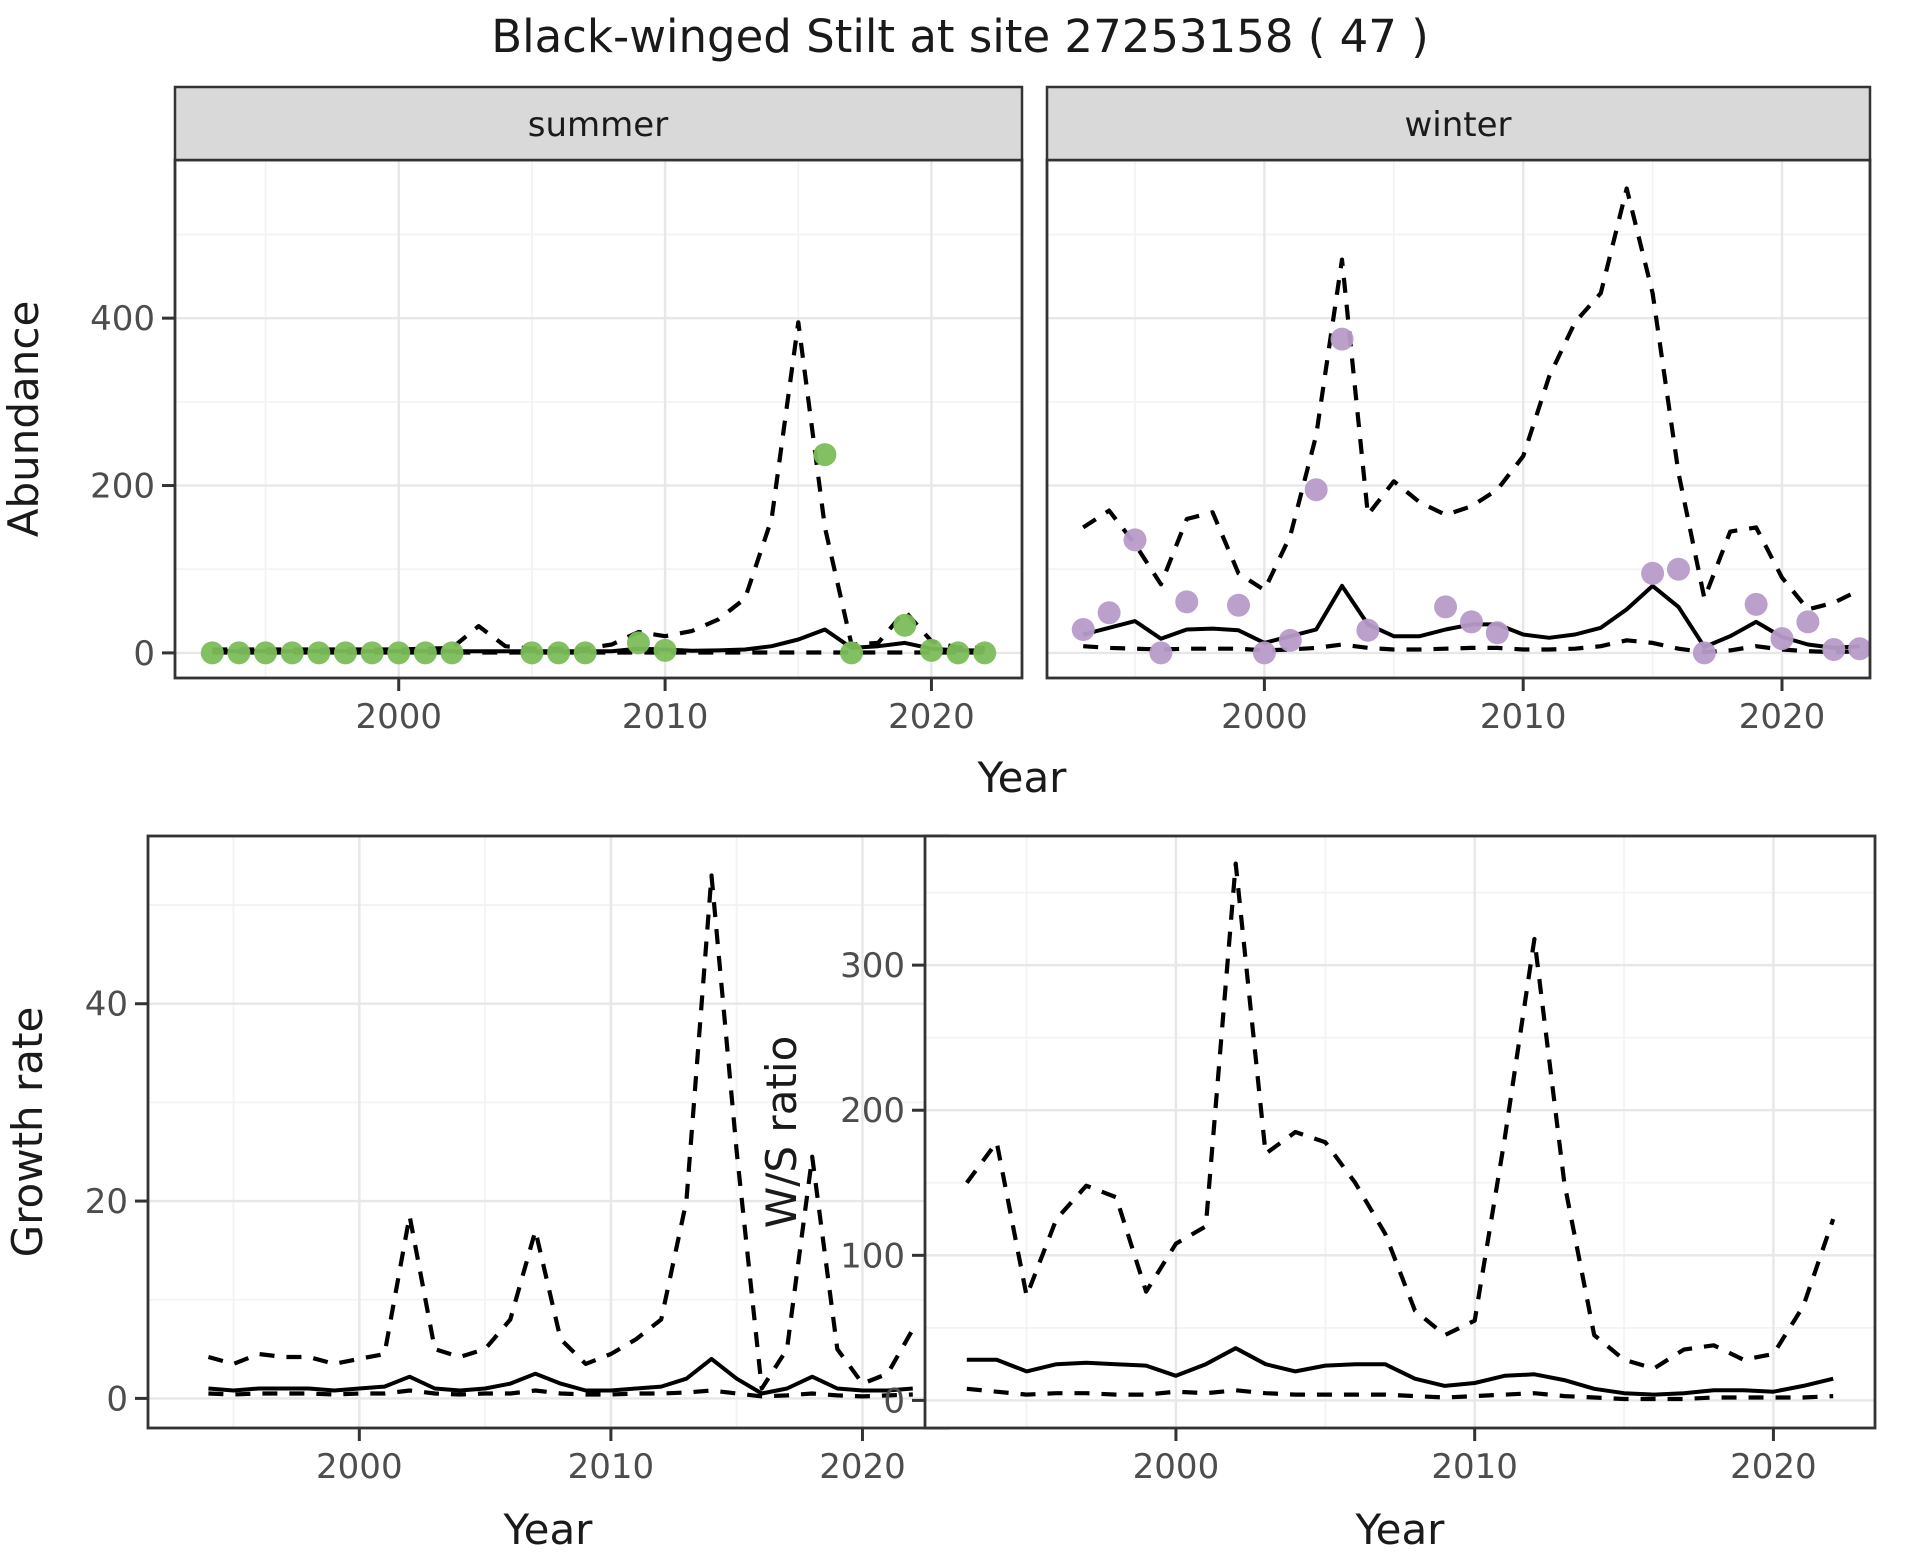  What do you see at coordinates (1022, 777) in the screenshot?
I see `x-axis-title-top: Year` at bounding box center [1022, 777].